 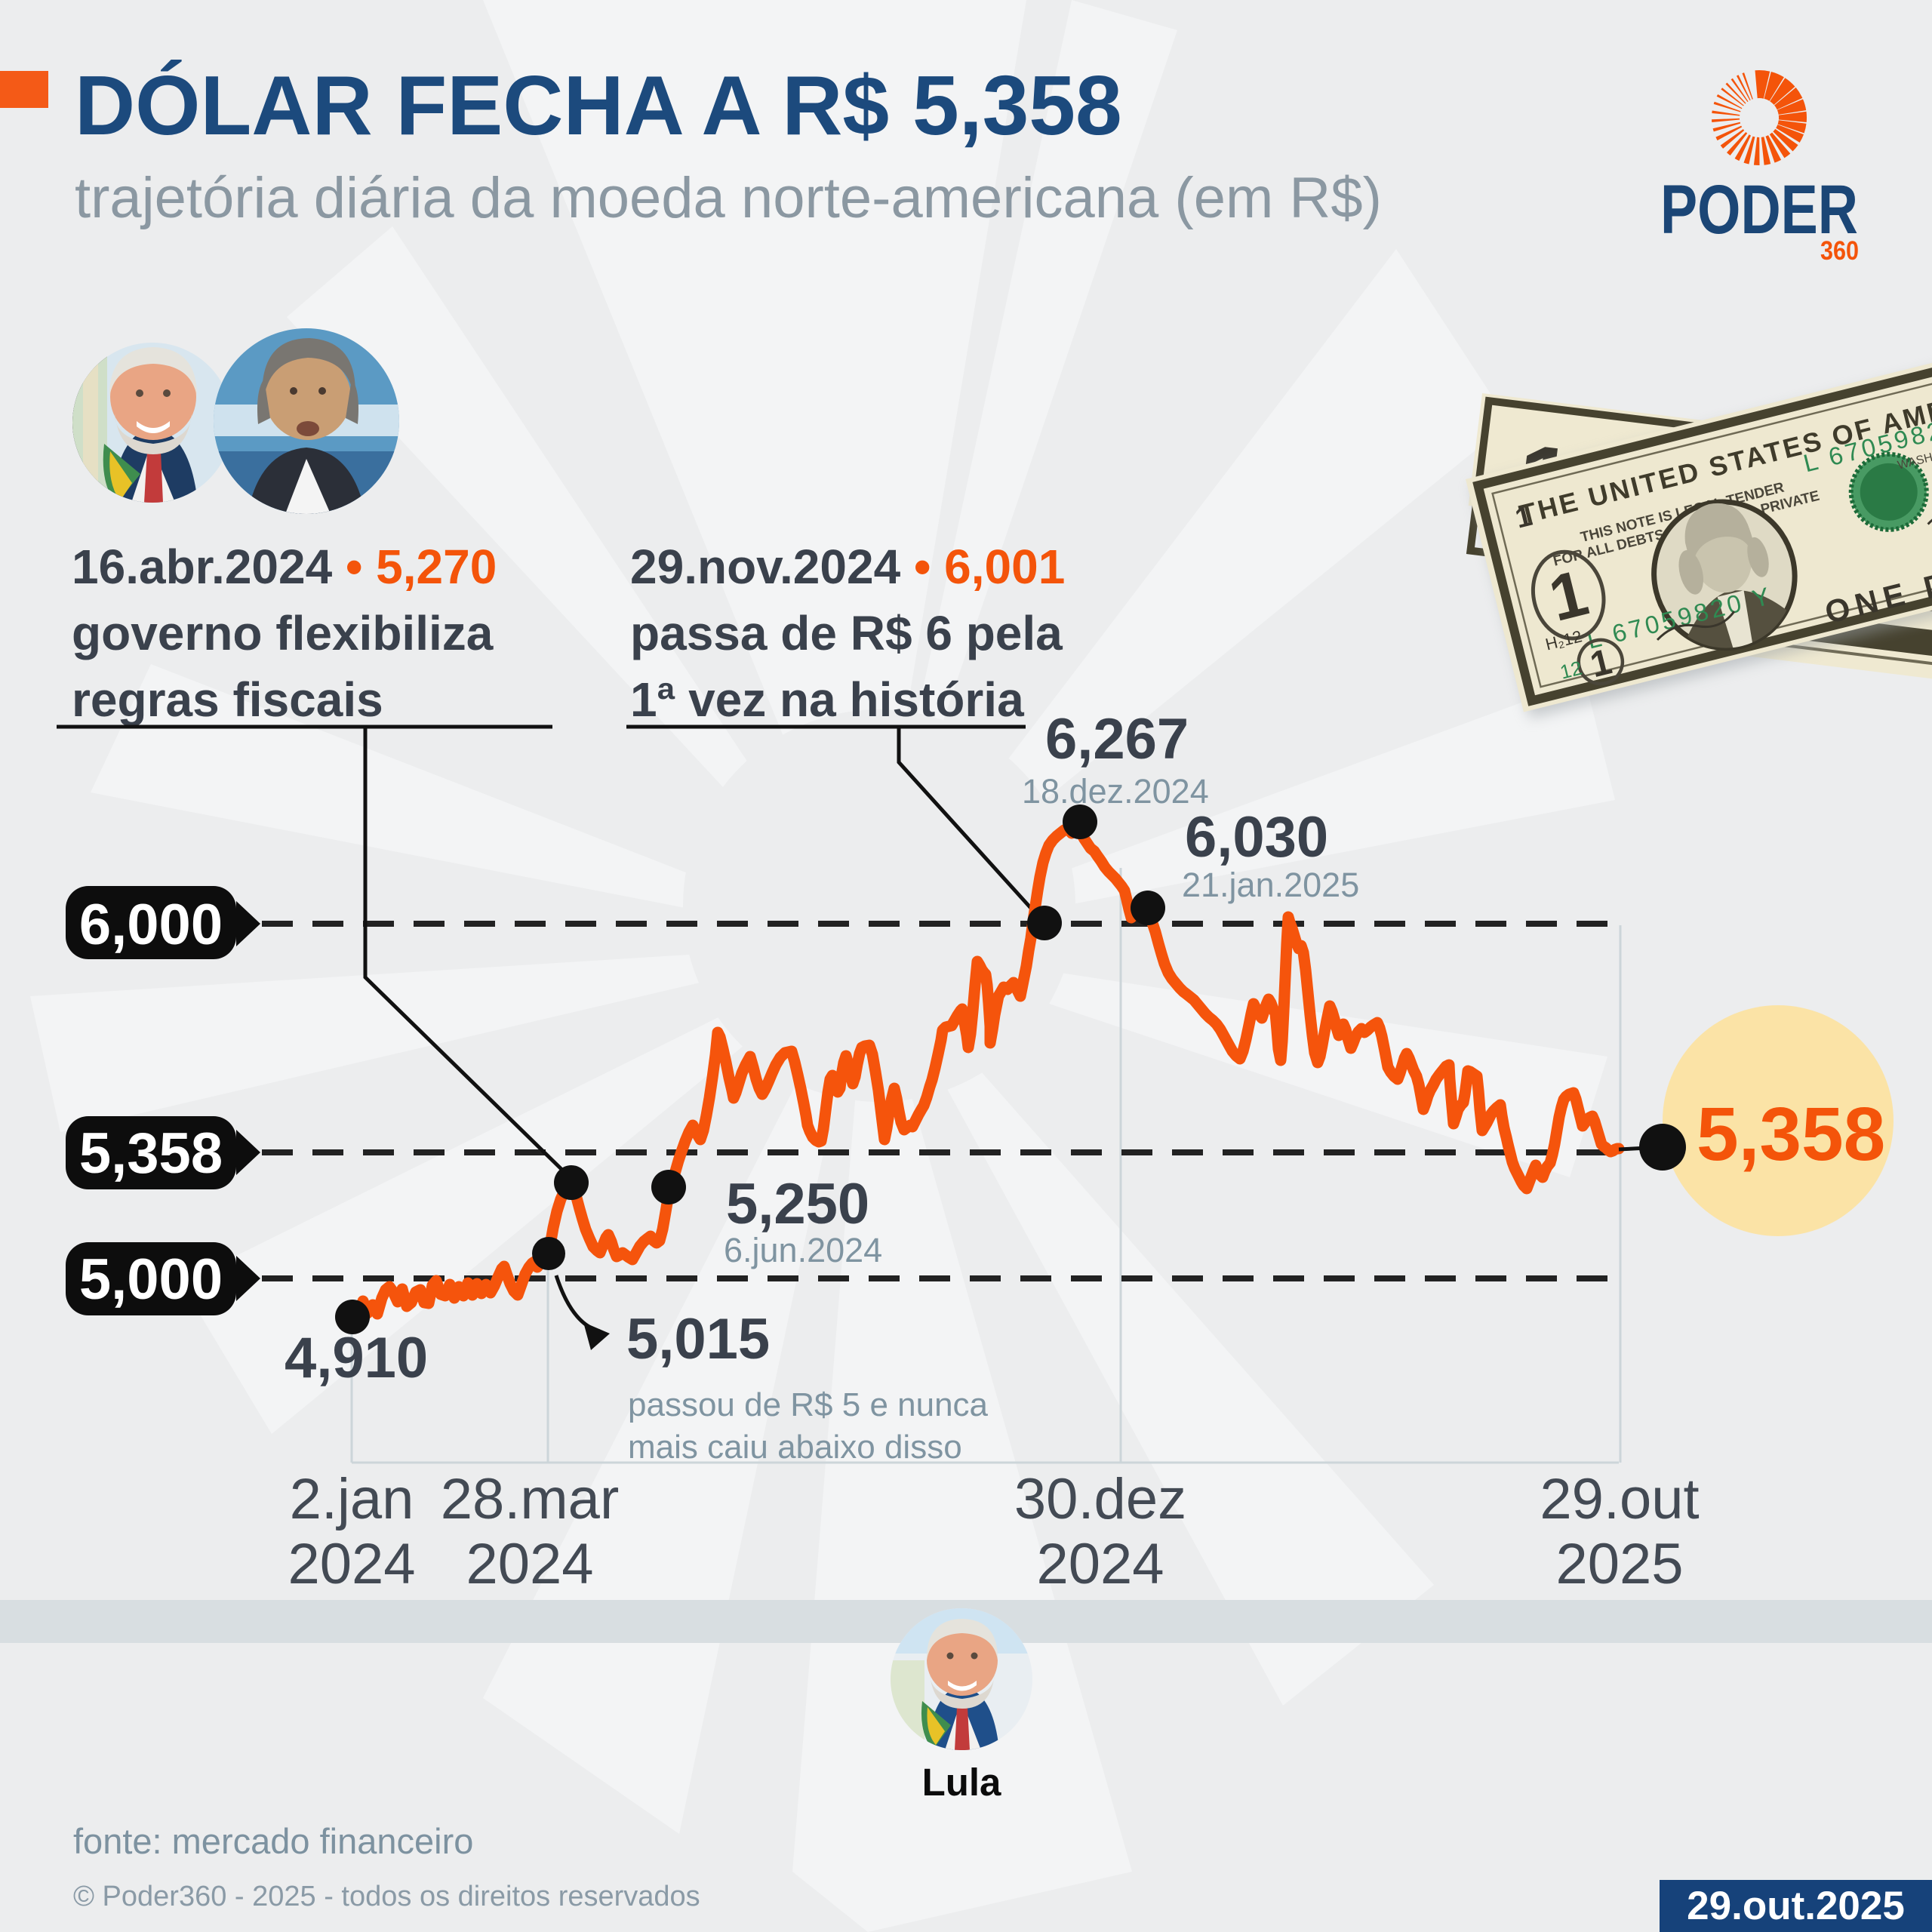 What do you see at coordinates (1571, 670) in the screenshot?
I see `svg-text: 12` at bounding box center [1571, 670].